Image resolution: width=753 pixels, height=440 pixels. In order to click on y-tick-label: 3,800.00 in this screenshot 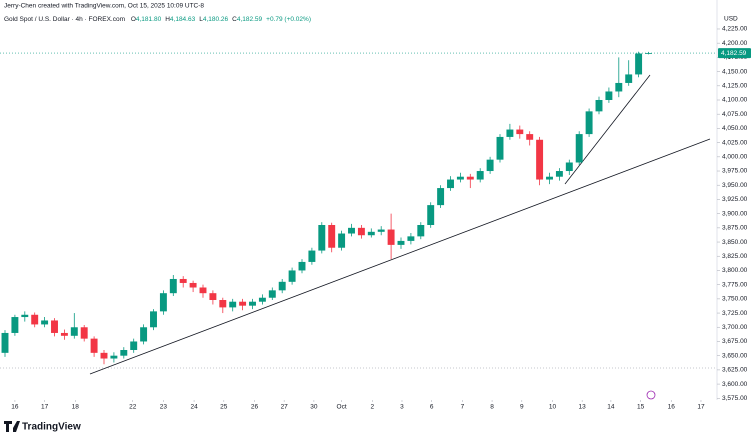, I will do `click(735, 270)`.